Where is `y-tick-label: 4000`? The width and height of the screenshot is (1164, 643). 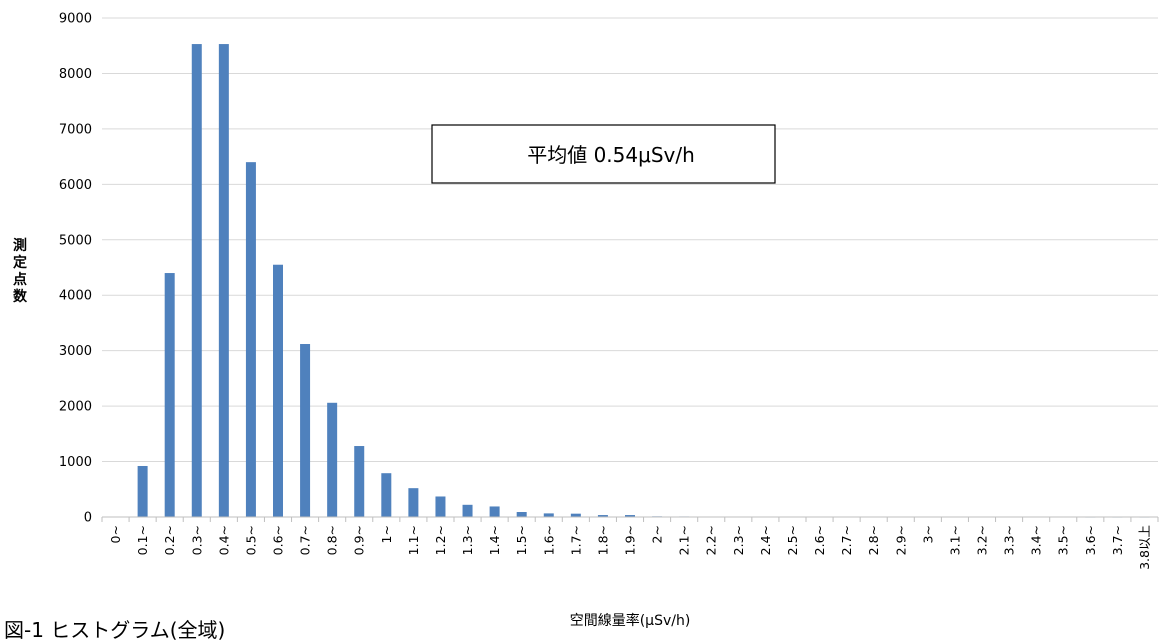 y-tick-label: 4000 is located at coordinates (75, 296).